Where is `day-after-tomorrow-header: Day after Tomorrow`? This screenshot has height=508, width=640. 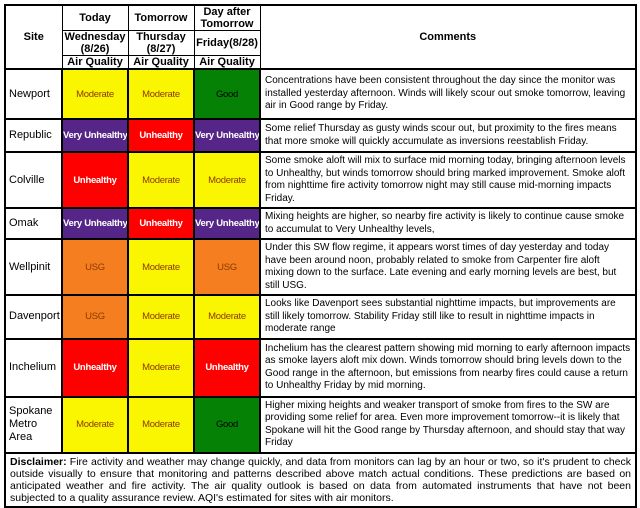 day-after-tomorrow-header: Day after Tomorrow is located at coordinates (227, 18).